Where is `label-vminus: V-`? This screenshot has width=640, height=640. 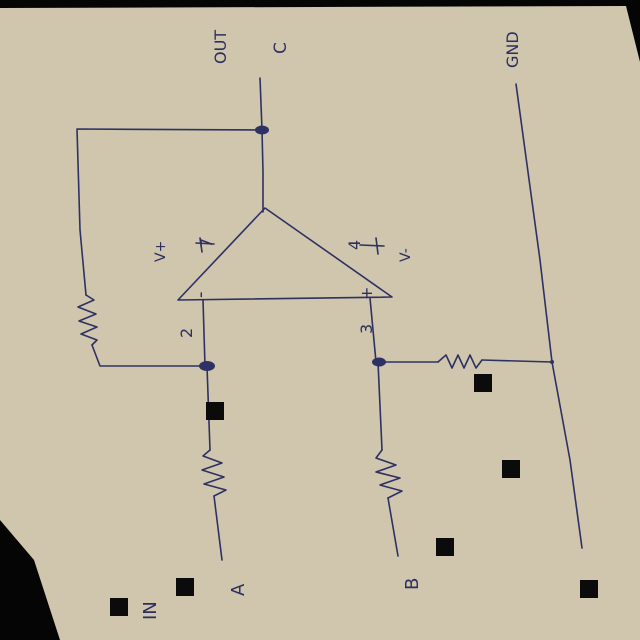 label-vminus: V- is located at coordinates (406, 255).